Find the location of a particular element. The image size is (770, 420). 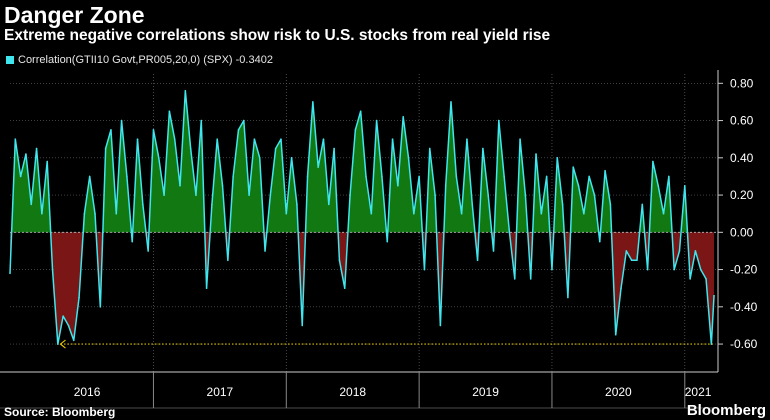

y-tick-label: 0.20 is located at coordinates (742, 195).